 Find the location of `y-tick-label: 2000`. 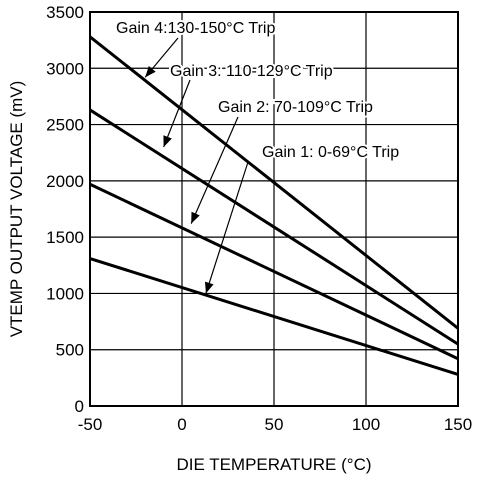

y-tick-label: 2000 is located at coordinates (65, 181).